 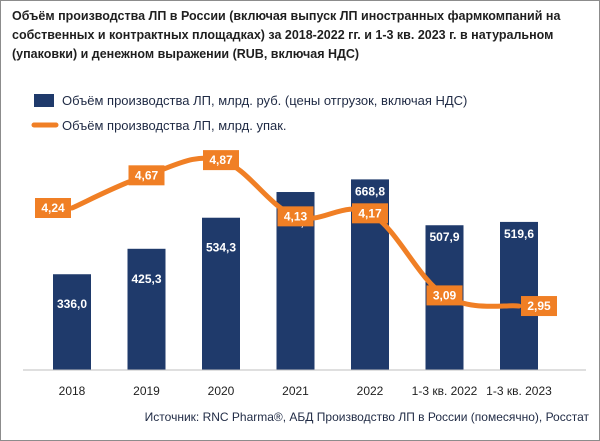 What do you see at coordinates (295, 391) in the screenshot?
I see `x-tick-label-3: 2021` at bounding box center [295, 391].